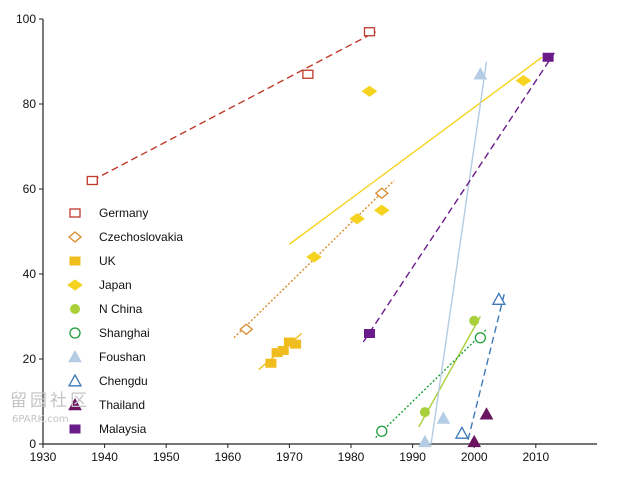 The width and height of the screenshot is (639, 488). Describe the element at coordinates (32, 444) in the screenshot. I see `y-tick-label: 0` at that location.